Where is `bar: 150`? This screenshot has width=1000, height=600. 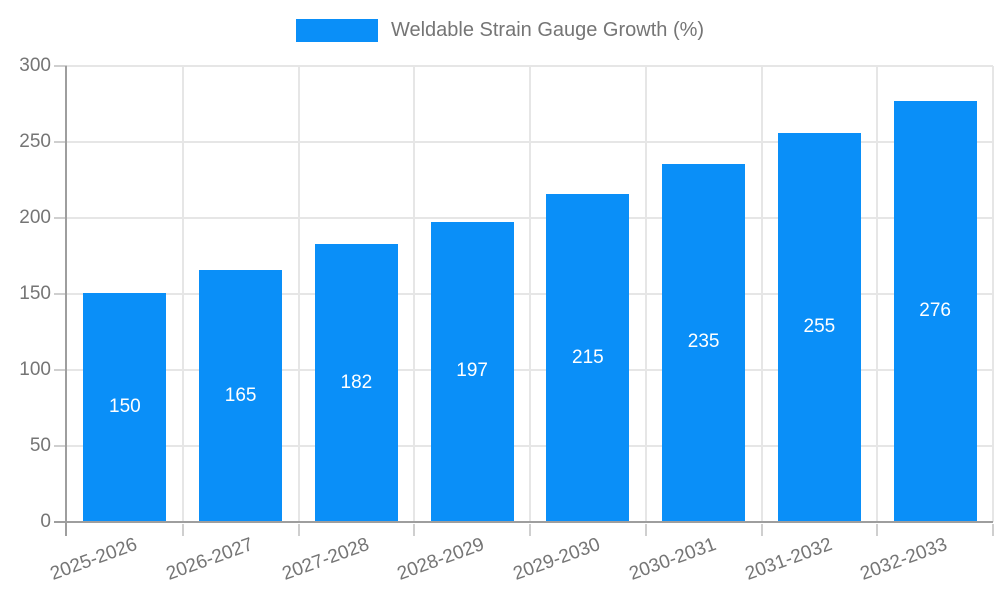
bar: 150 is located at coordinates (125, 407).